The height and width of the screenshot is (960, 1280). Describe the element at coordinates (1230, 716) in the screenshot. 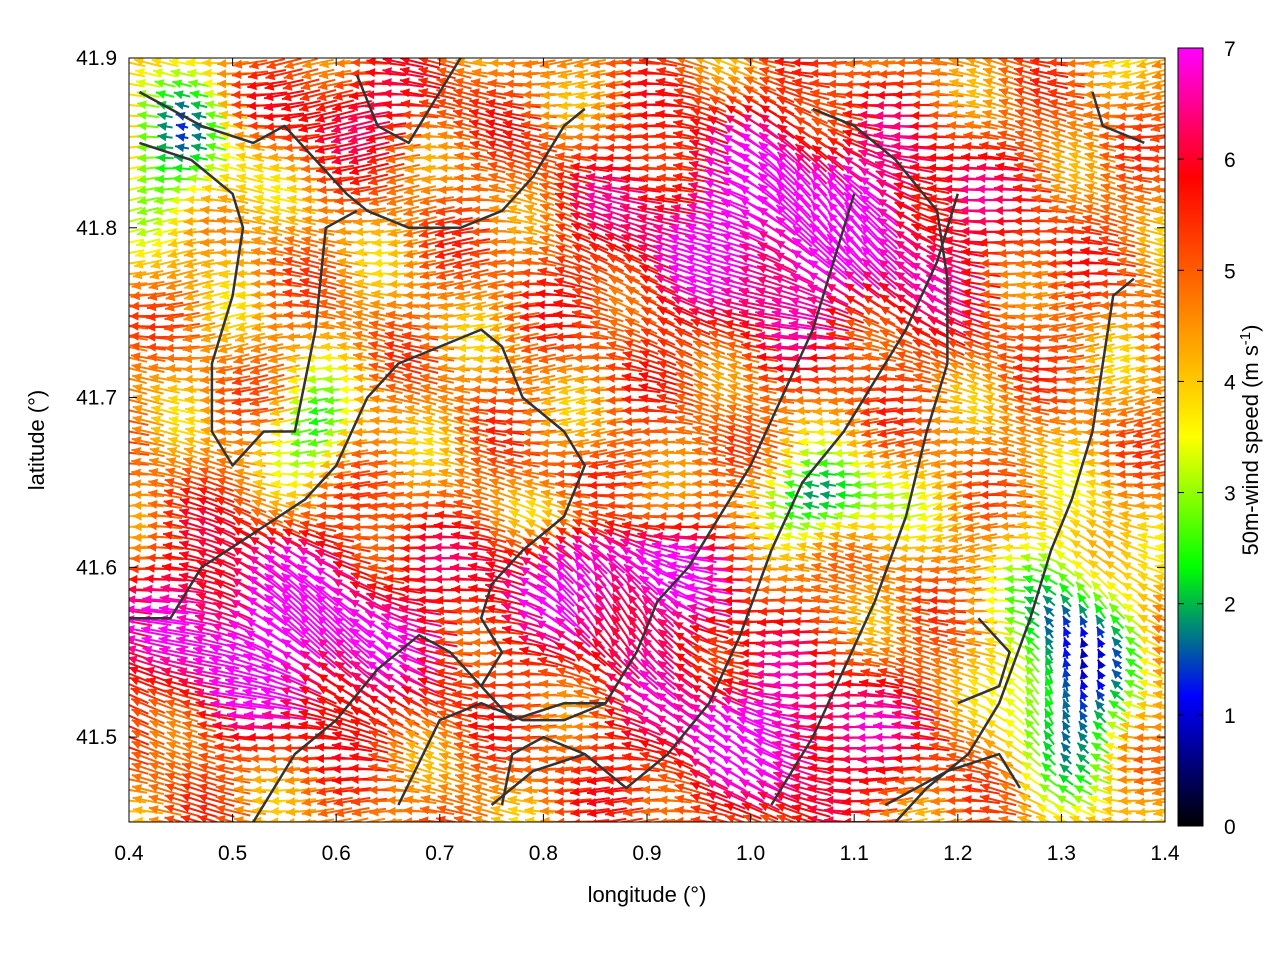

I see `colorbar-tick-label: 1` at that location.